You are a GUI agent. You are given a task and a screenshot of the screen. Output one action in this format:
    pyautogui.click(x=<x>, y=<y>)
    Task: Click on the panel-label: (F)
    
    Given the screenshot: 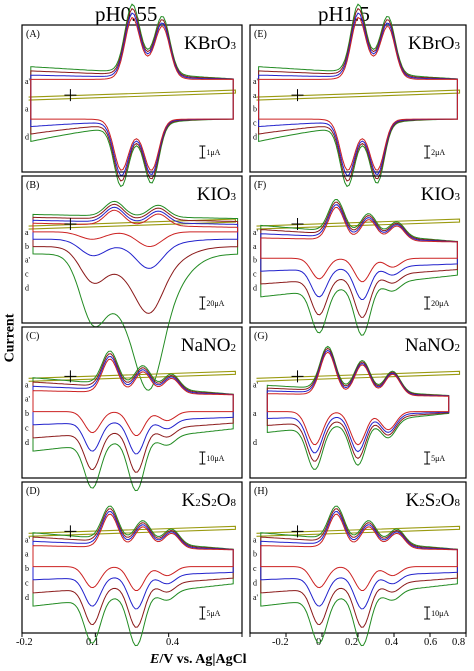 What is the action you would take?
    pyautogui.click(x=260, y=185)
    